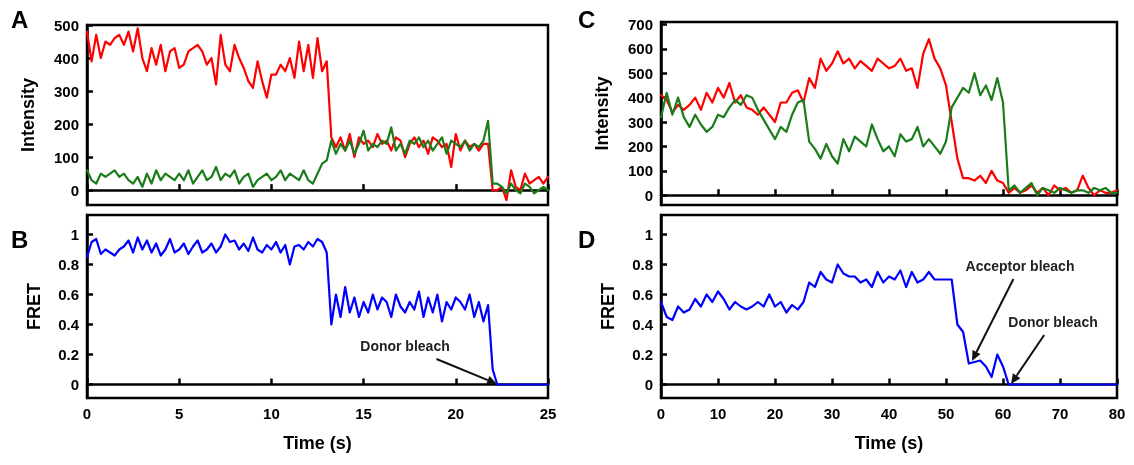  Describe the element at coordinates (20, 19) in the screenshot. I see `chart-title: A` at that location.